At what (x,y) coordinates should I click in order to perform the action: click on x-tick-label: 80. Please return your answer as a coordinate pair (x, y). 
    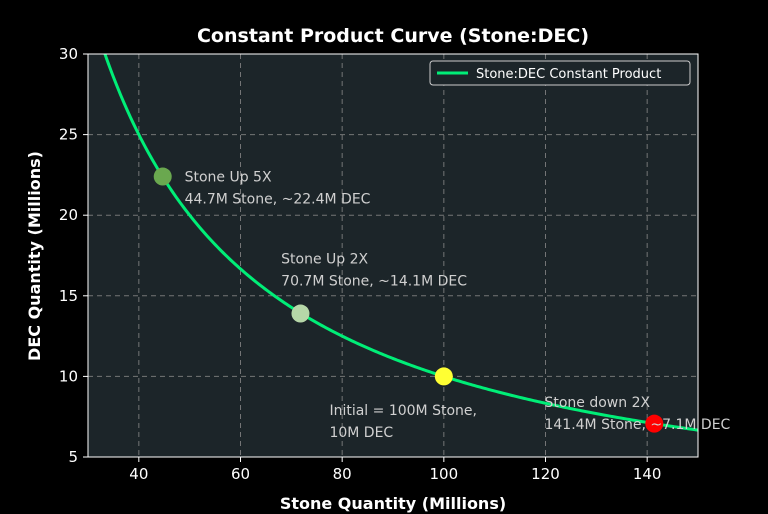
    Looking at the image, I should click on (342, 474).